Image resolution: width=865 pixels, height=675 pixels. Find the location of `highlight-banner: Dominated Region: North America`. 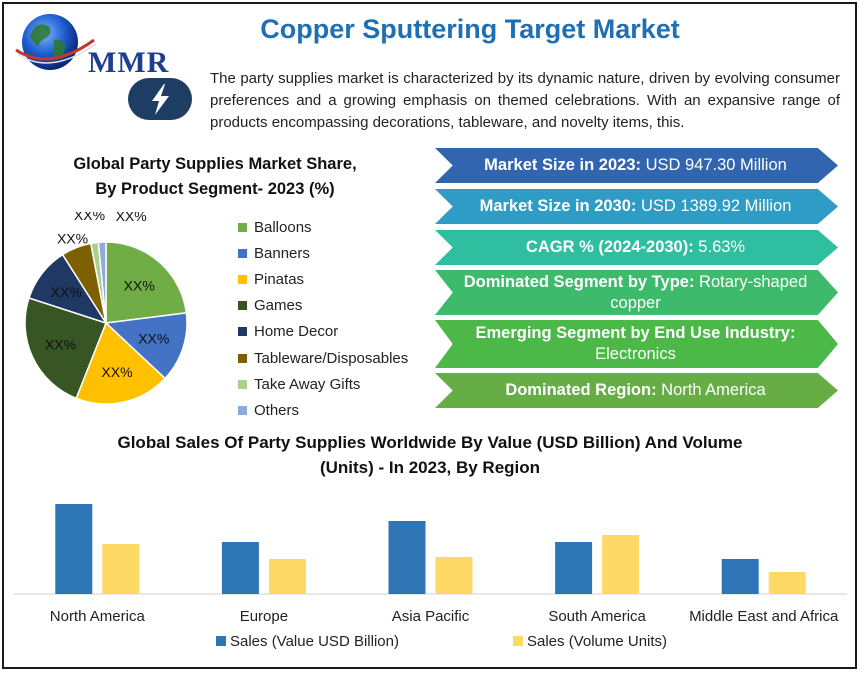

highlight-banner: Dominated Region: North America is located at coordinates (636, 390).